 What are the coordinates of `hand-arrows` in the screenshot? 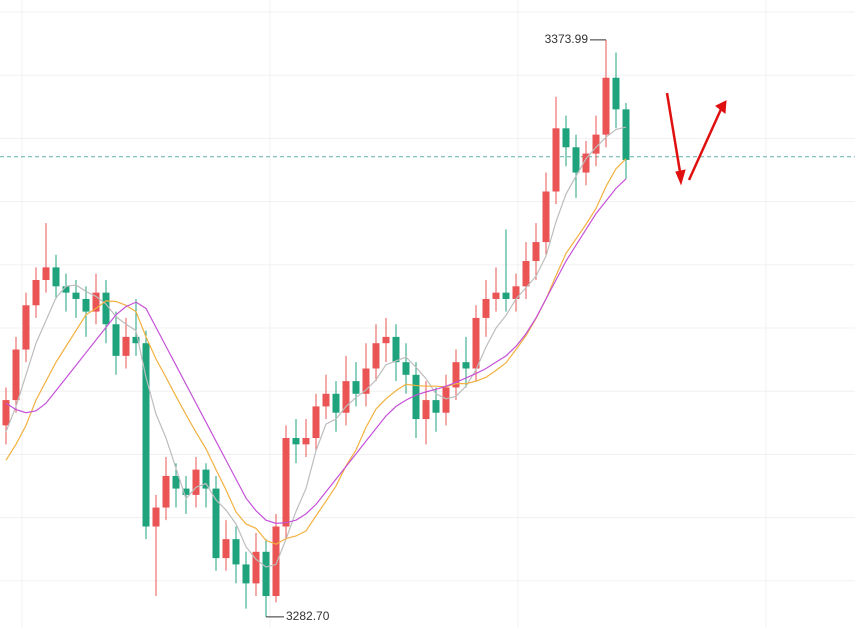 It's located at (696, 139).